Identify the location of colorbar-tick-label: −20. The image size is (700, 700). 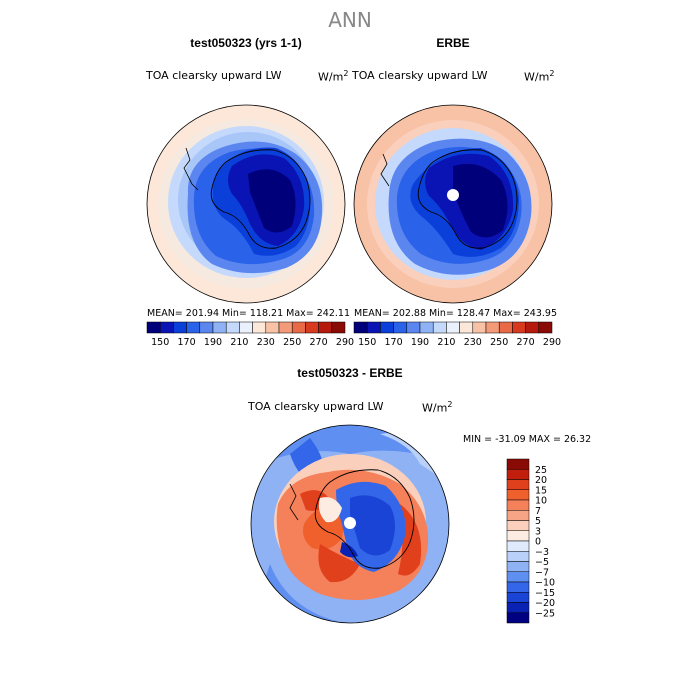
(545, 603).